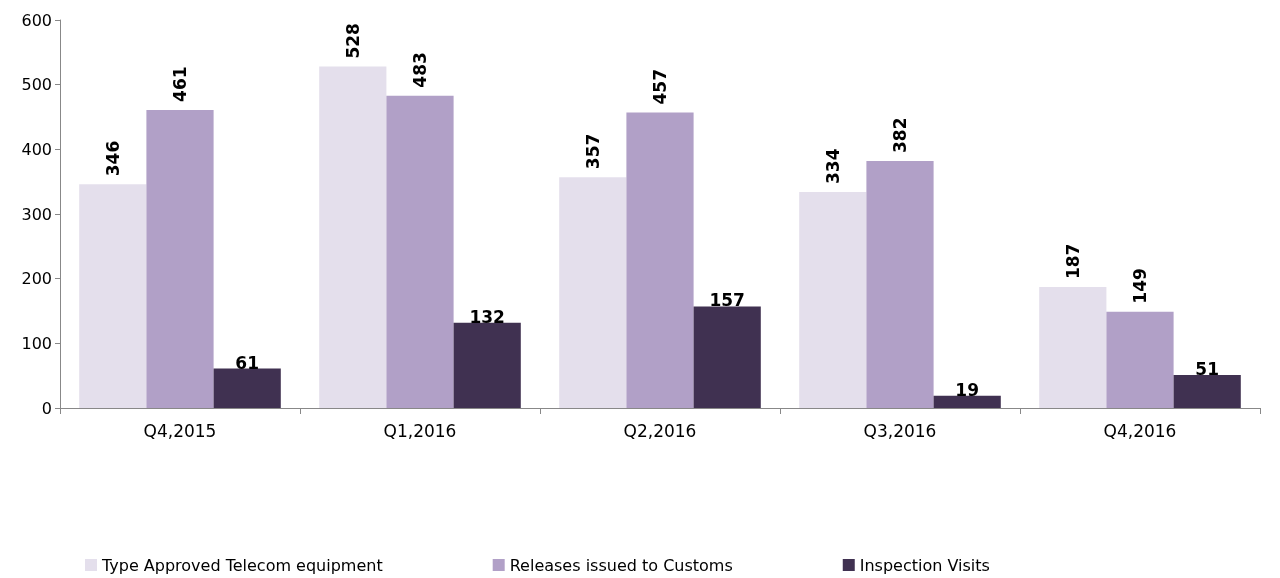  Describe the element at coordinates (36, 20) in the screenshot. I see `y-tick-label: 600` at that location.